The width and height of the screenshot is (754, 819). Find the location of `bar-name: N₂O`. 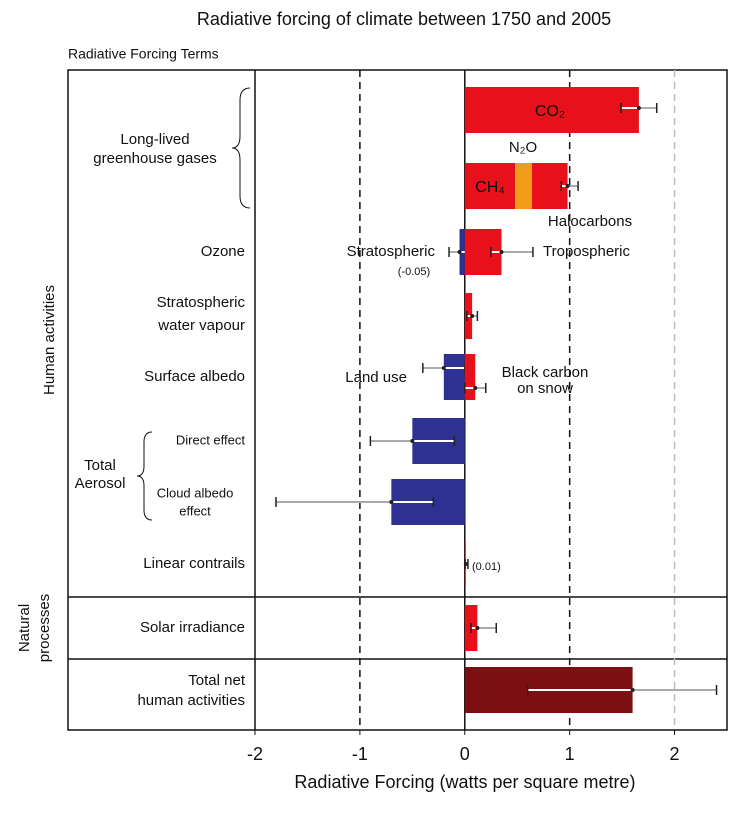

bar-name: N₂O is located at coordinates (523, 147).